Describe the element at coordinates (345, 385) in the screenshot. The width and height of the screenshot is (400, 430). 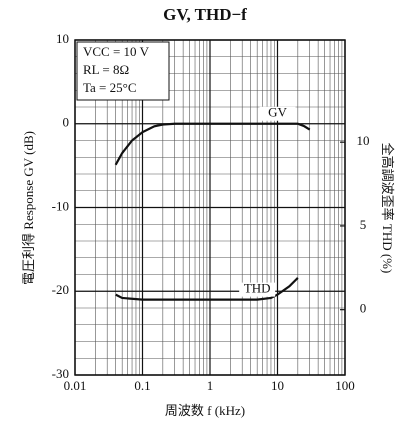
I see `x-tick-label: 100` at that location.